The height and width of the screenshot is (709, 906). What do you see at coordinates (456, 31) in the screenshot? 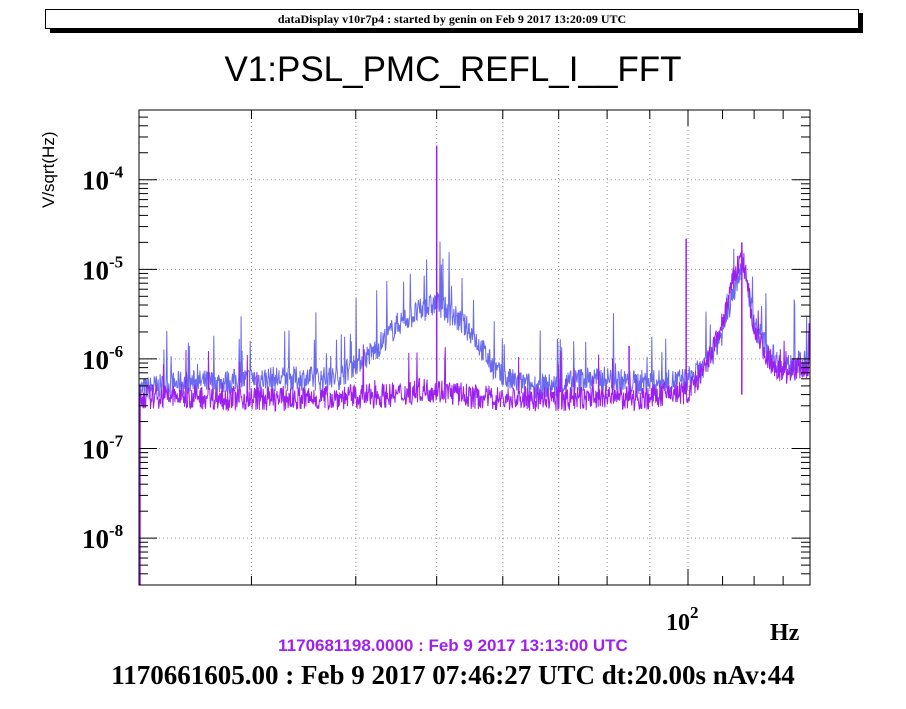
I see `banner-shadow-bottom` at bounding box center [456, 31].